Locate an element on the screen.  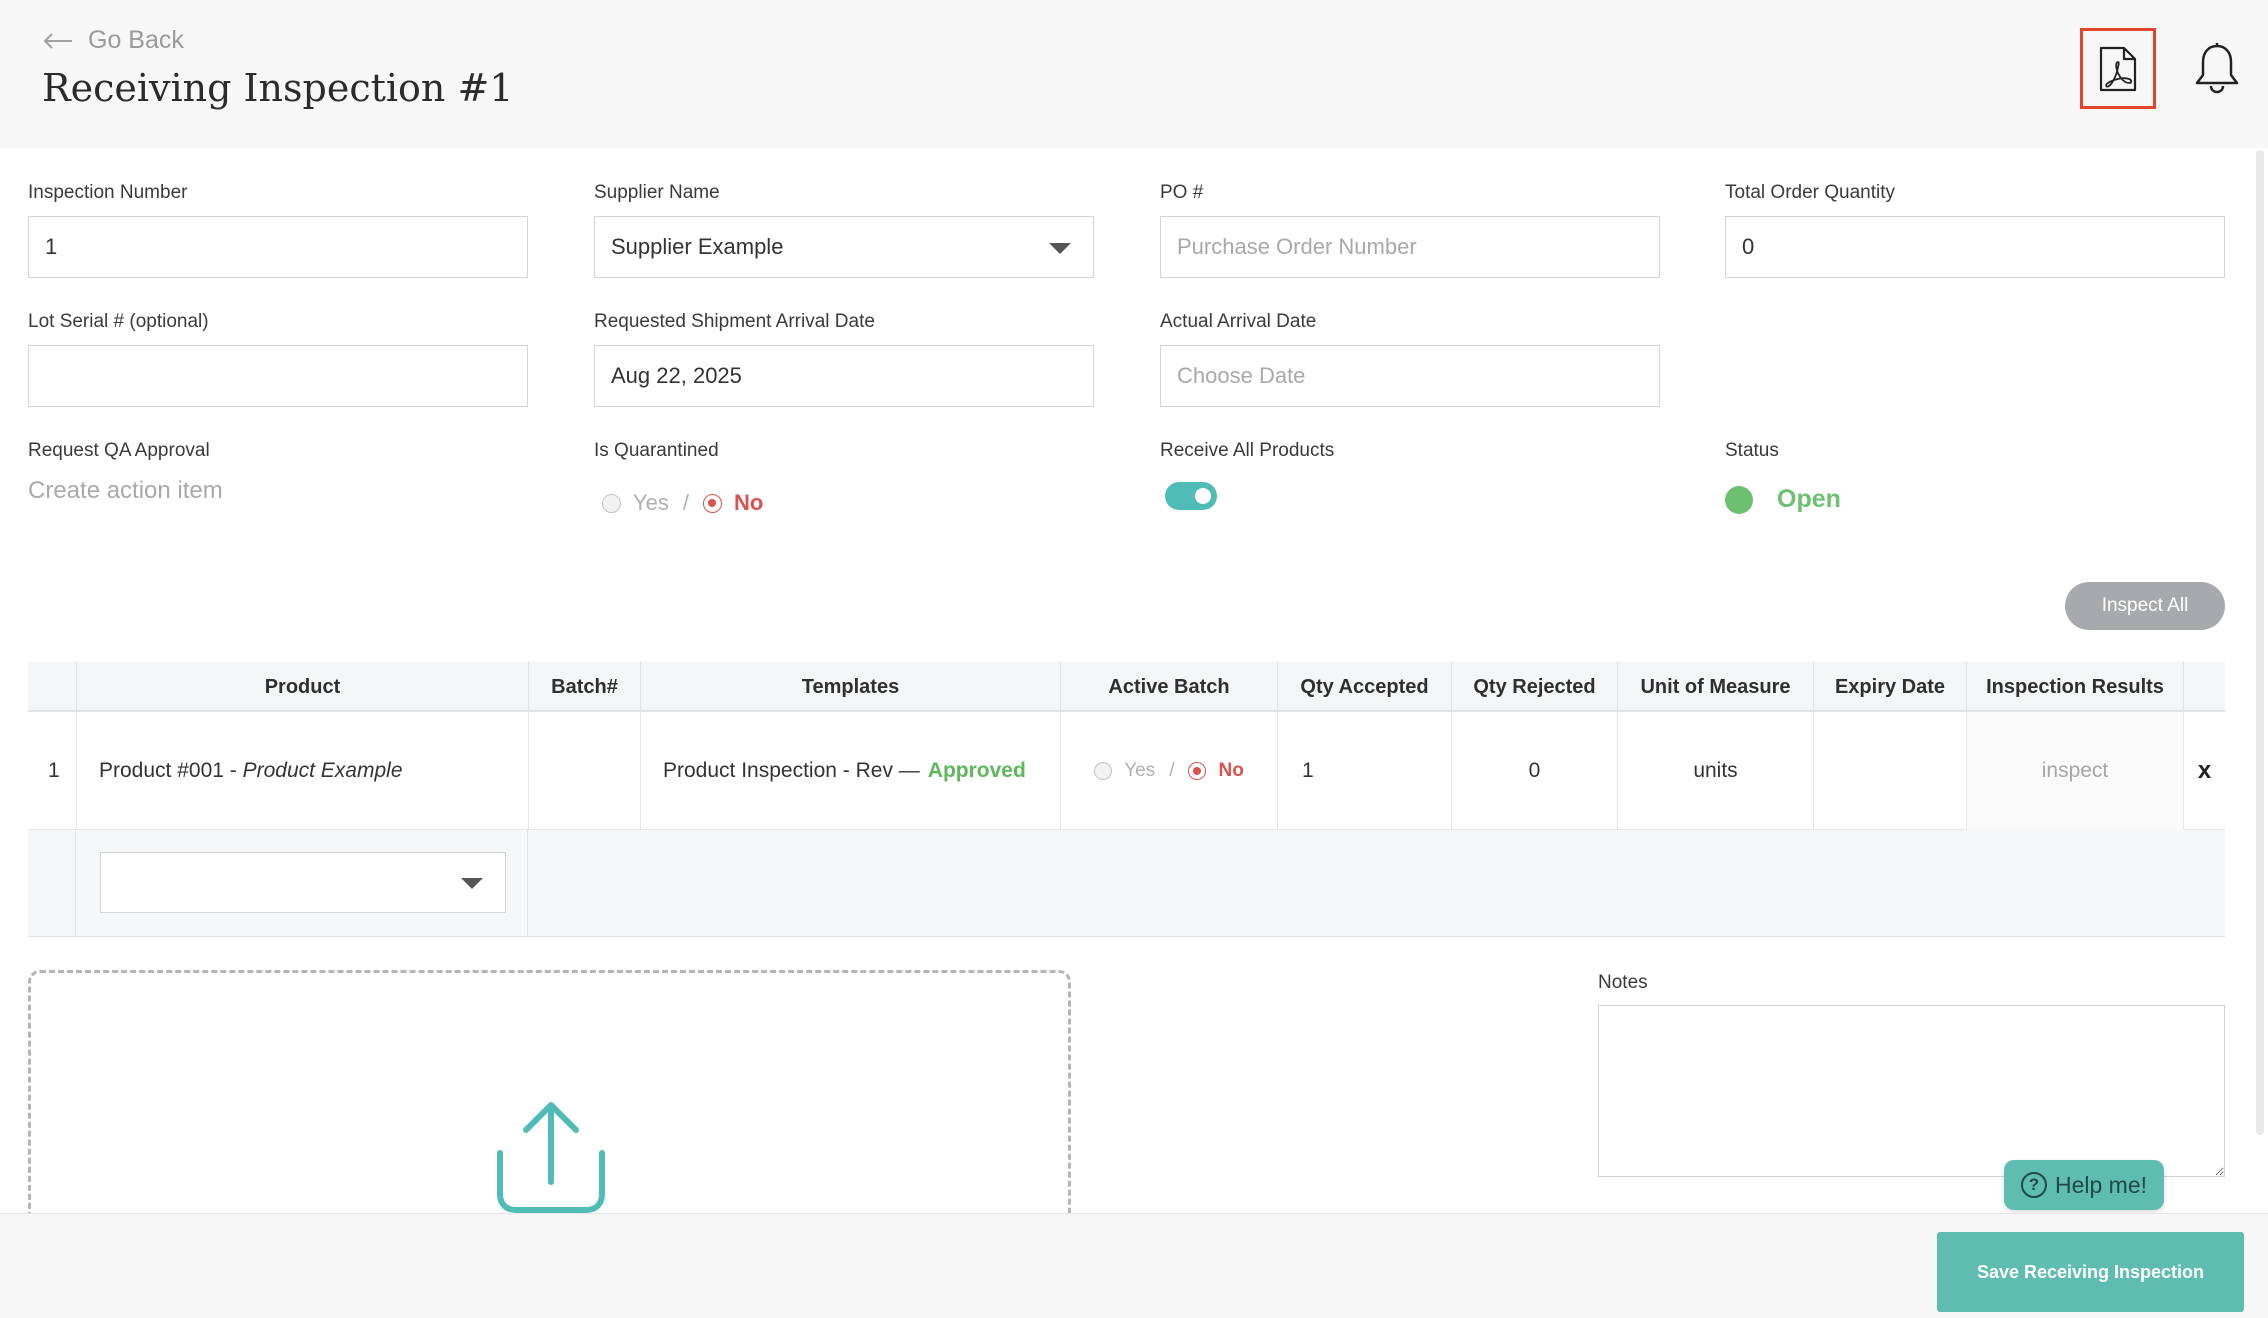
page-header: Go Back Receiving Inspection #1 is located at coordinates (1134, 74).